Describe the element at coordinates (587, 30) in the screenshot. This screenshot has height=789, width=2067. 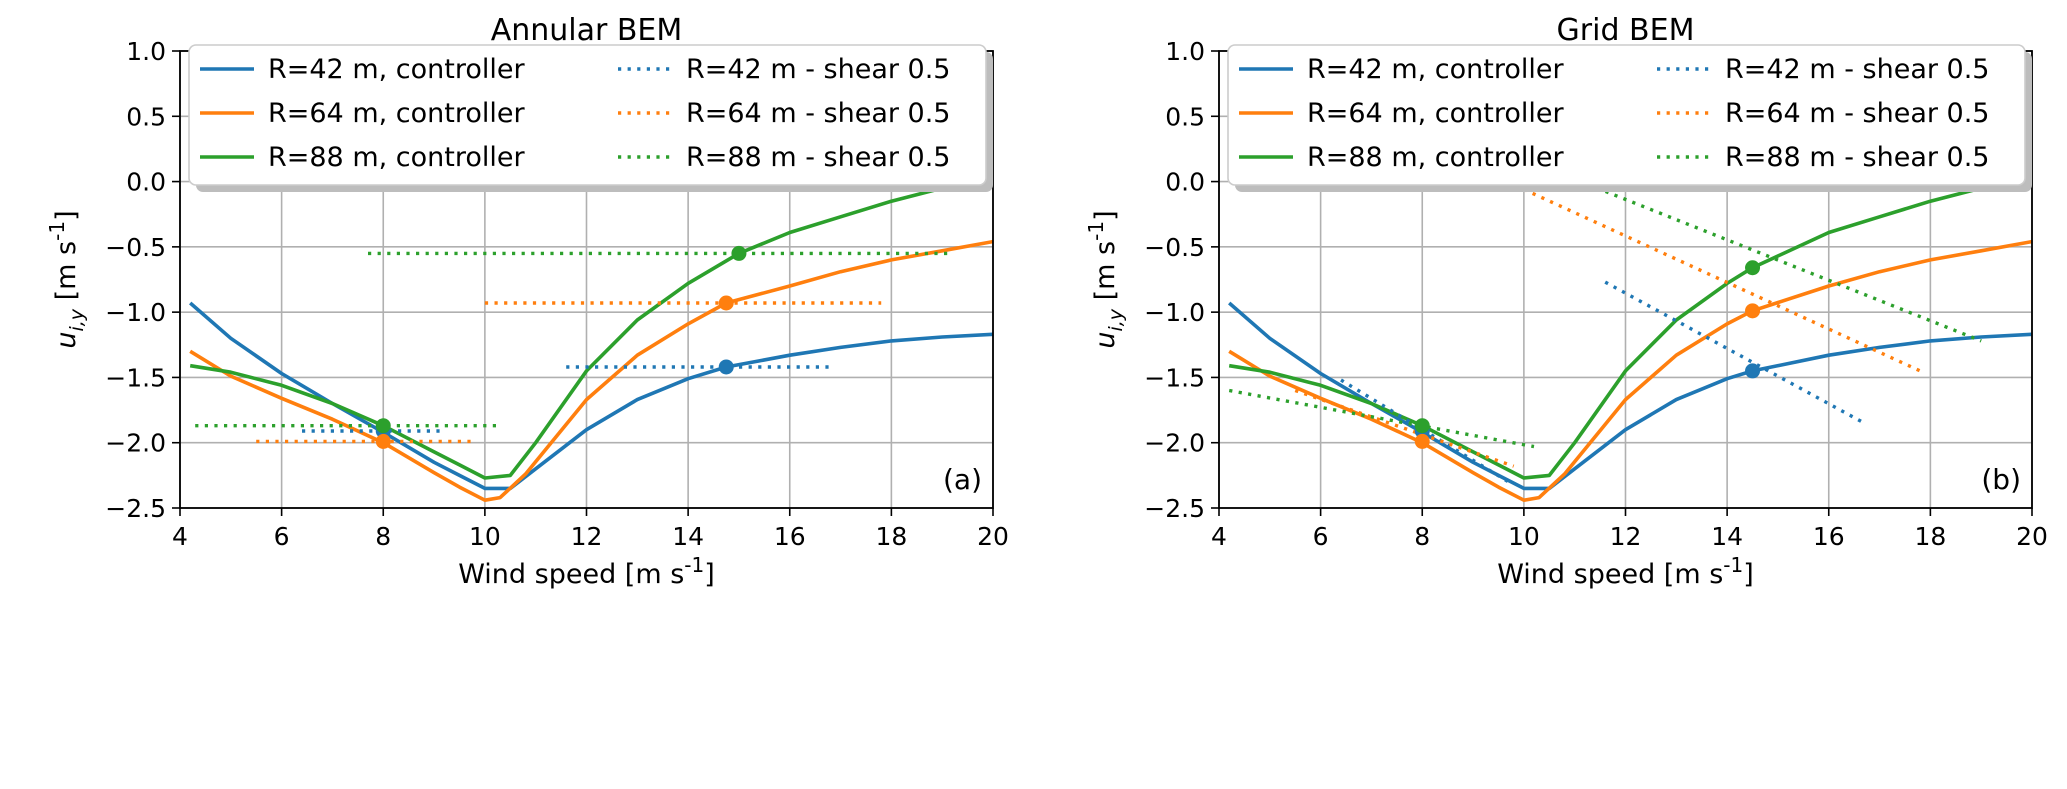
I see `chart-title: Annular BEM` at that location.